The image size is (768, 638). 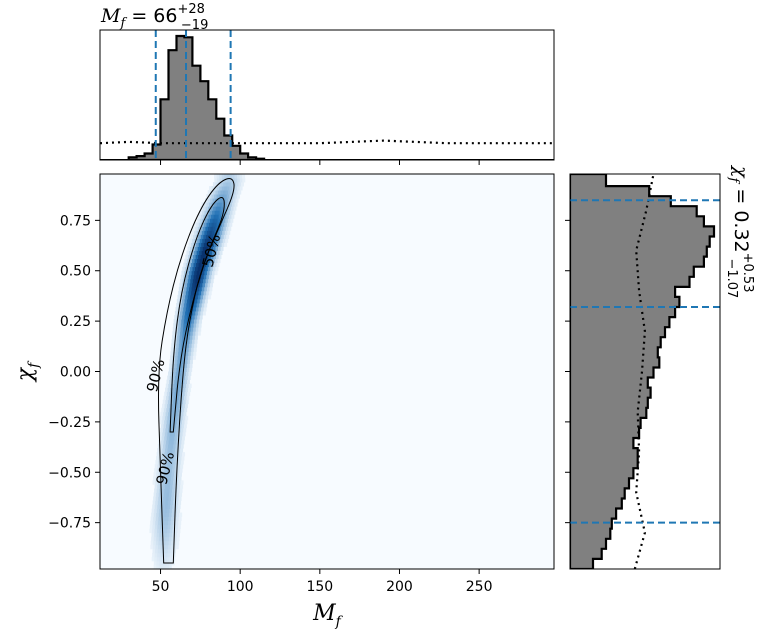 I want to click on y-tick-label: −0.50, so click(x=69, y=473).